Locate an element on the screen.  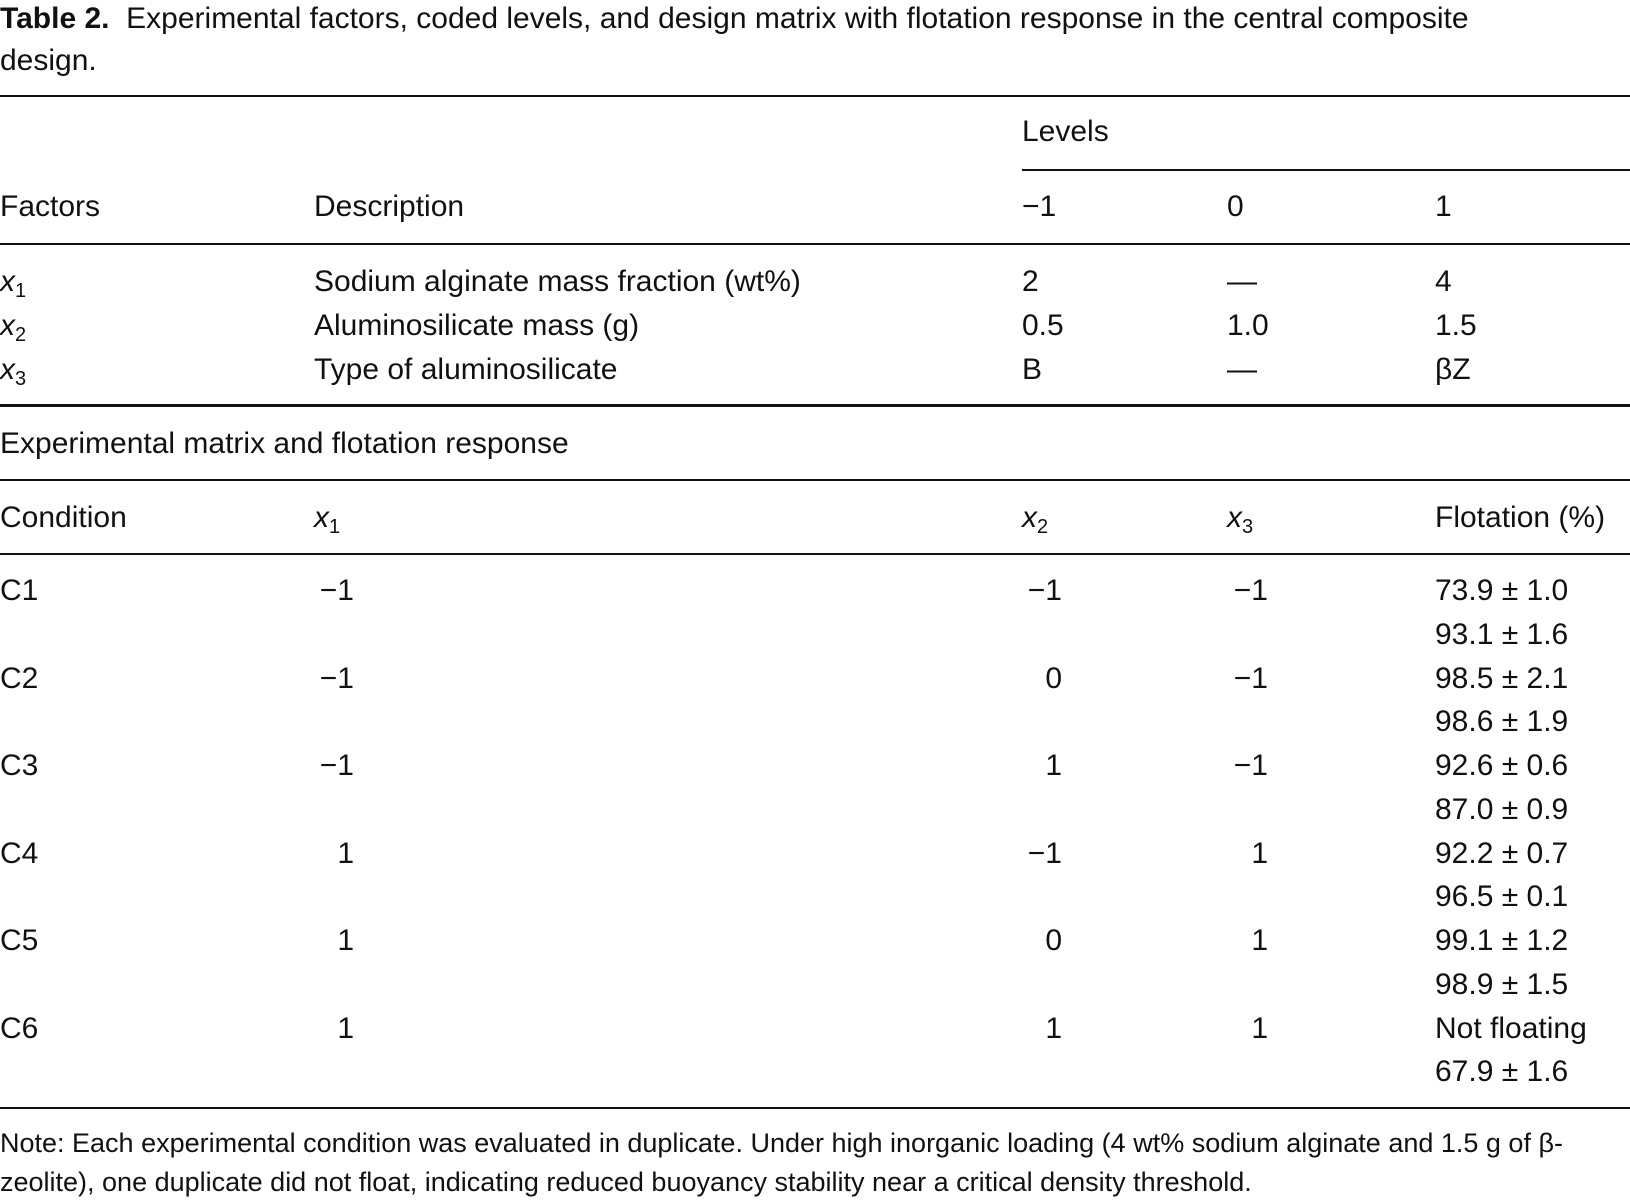
condition: C2 is located at coordinates (19, 678).